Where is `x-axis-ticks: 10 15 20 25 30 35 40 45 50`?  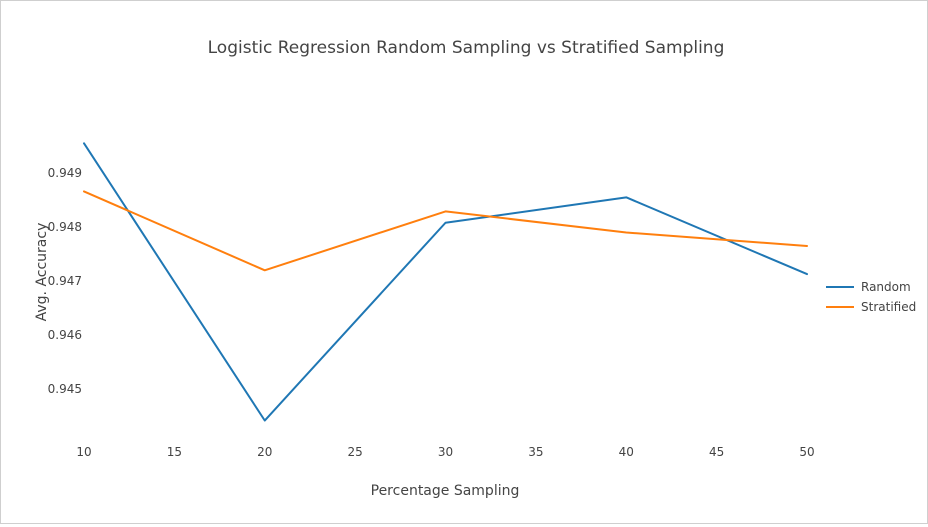
x-axis-ticks: 10 15 20 25 30 35 40 45 50 is located at coordinates (445, 452).